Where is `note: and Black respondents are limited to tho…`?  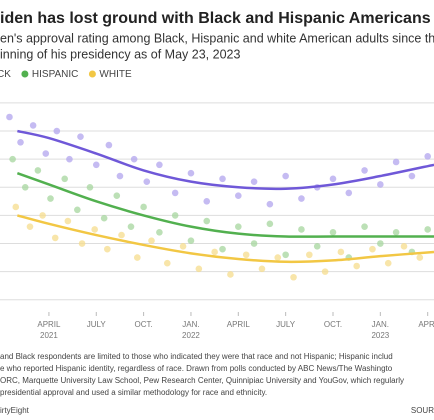
note: and Black respondents are limited to tho… is located at coordinates (196, 356).